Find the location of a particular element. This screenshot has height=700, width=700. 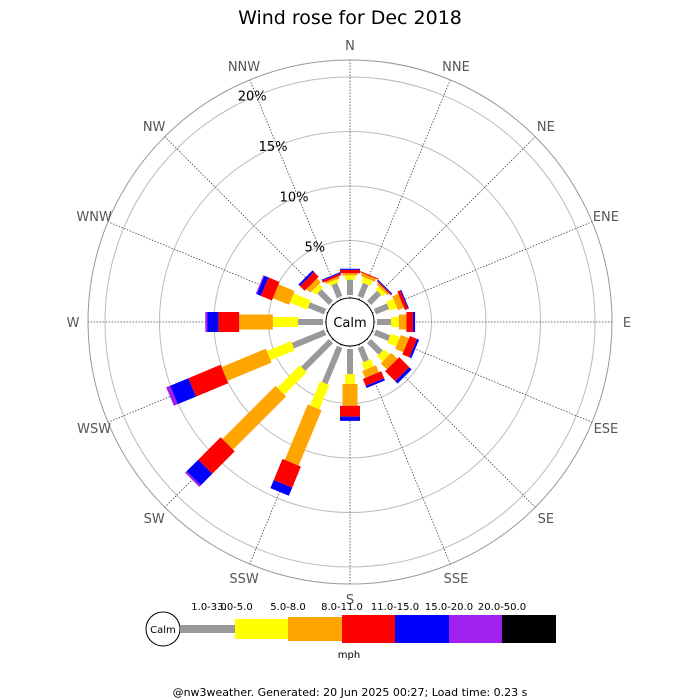

direction-label-se: SE is located at coordinates (546, 519).